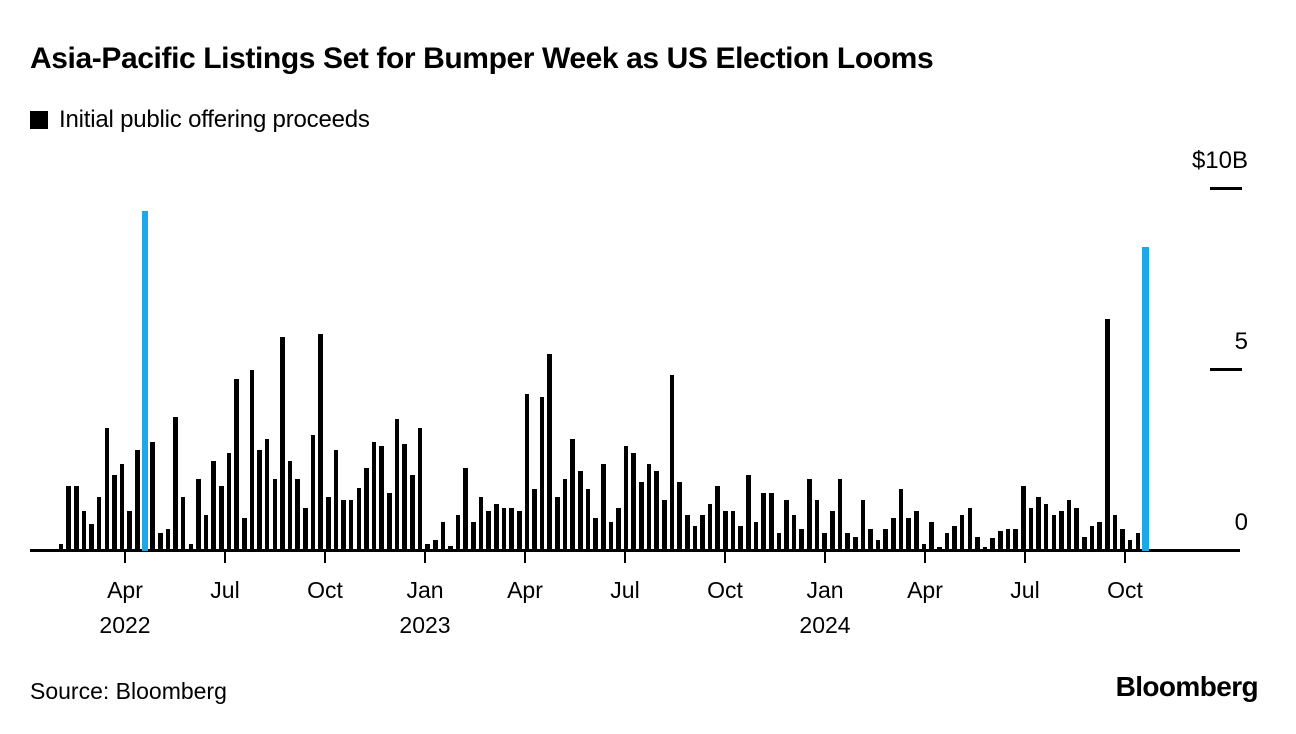 Image resolution: width=1296 pixels, height=734 pixels. What do you see at coordinates (200, 120) in the screenshot?
I see `chart-legend: Initial public offering proceeds` at bounding box center [200, 120].